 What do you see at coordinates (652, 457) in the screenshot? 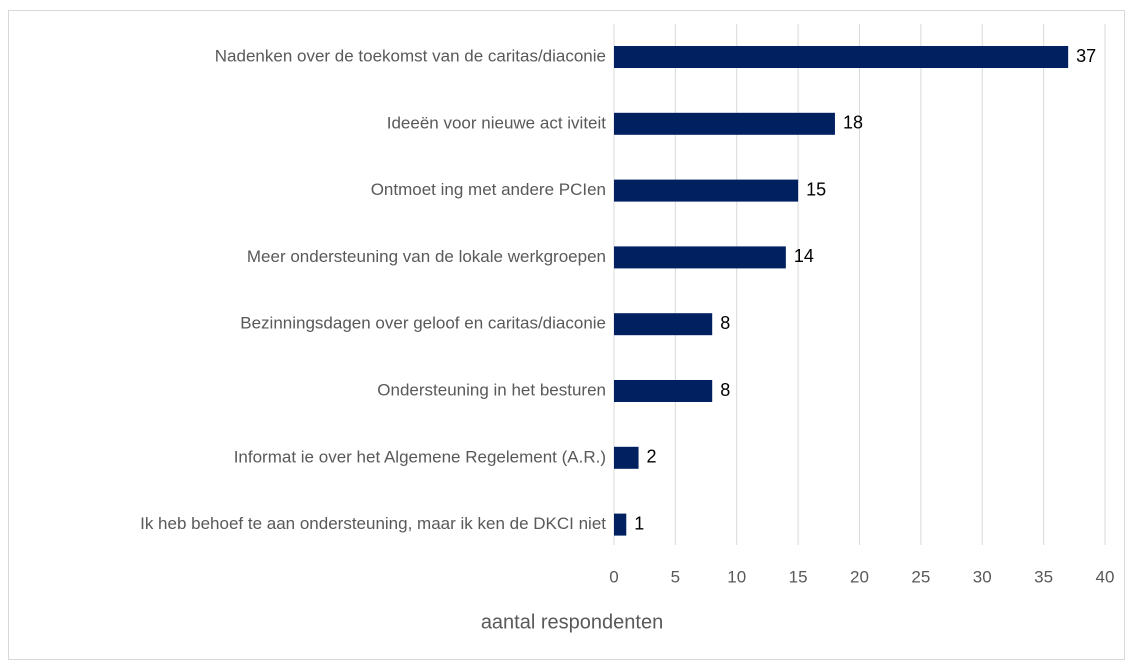
I see `value-label: 2` at bounding box center [652, 457].